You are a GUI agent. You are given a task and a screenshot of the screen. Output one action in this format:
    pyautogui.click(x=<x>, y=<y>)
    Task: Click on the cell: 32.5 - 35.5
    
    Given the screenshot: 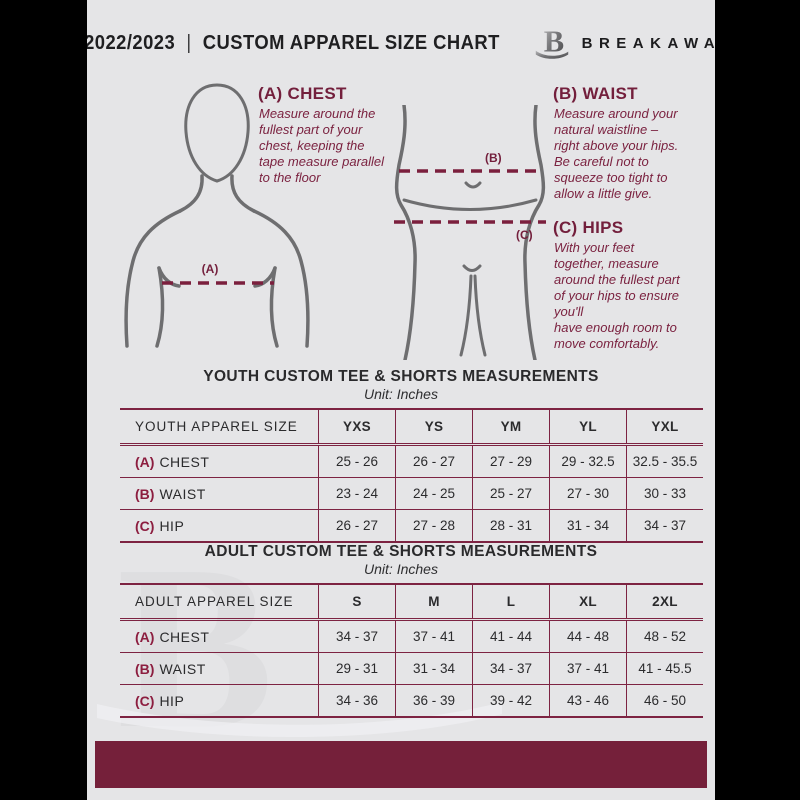 What is the action you would take?
    pyautogui.click(x=664, y=461)
    